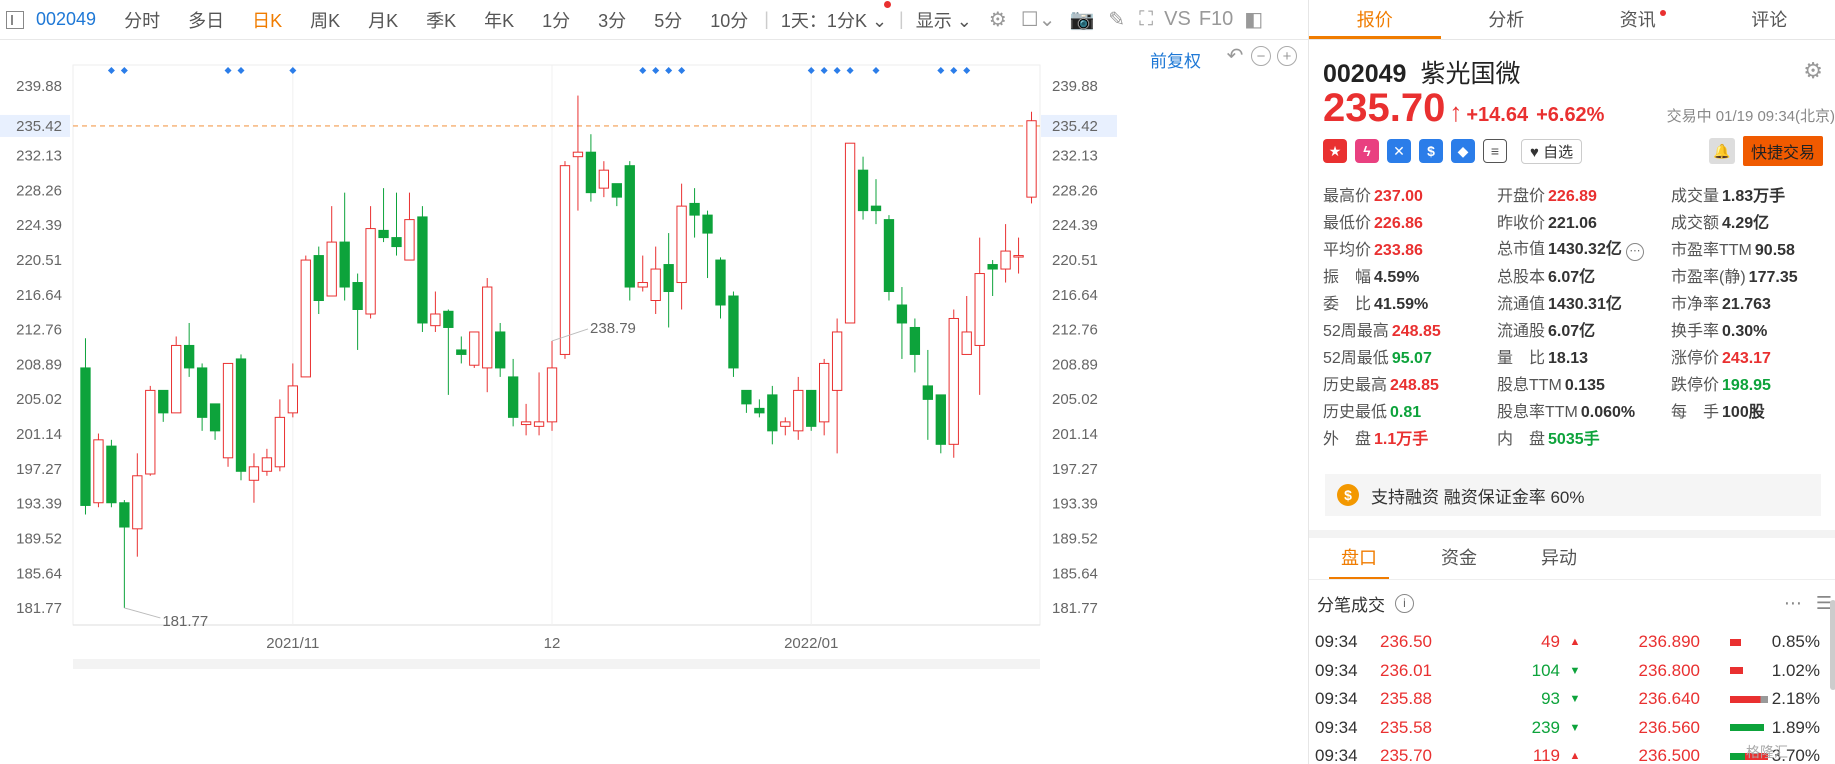 The height and width of the screenshot is (764, 1835). What do you see at coordinates (1404, 603) in the screenshot?
I see `info-icon: i` at bounding box center [1404, 603].